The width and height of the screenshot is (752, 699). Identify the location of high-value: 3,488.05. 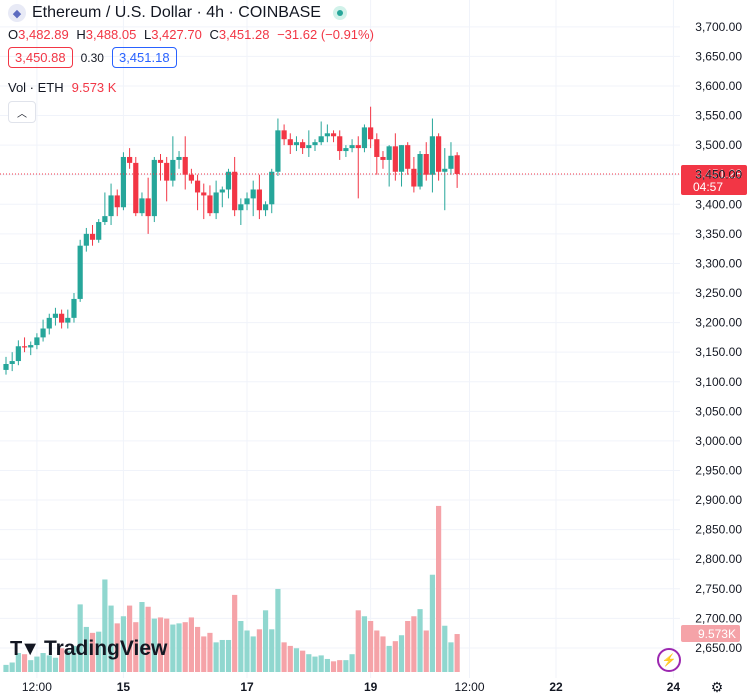
(111, 34).